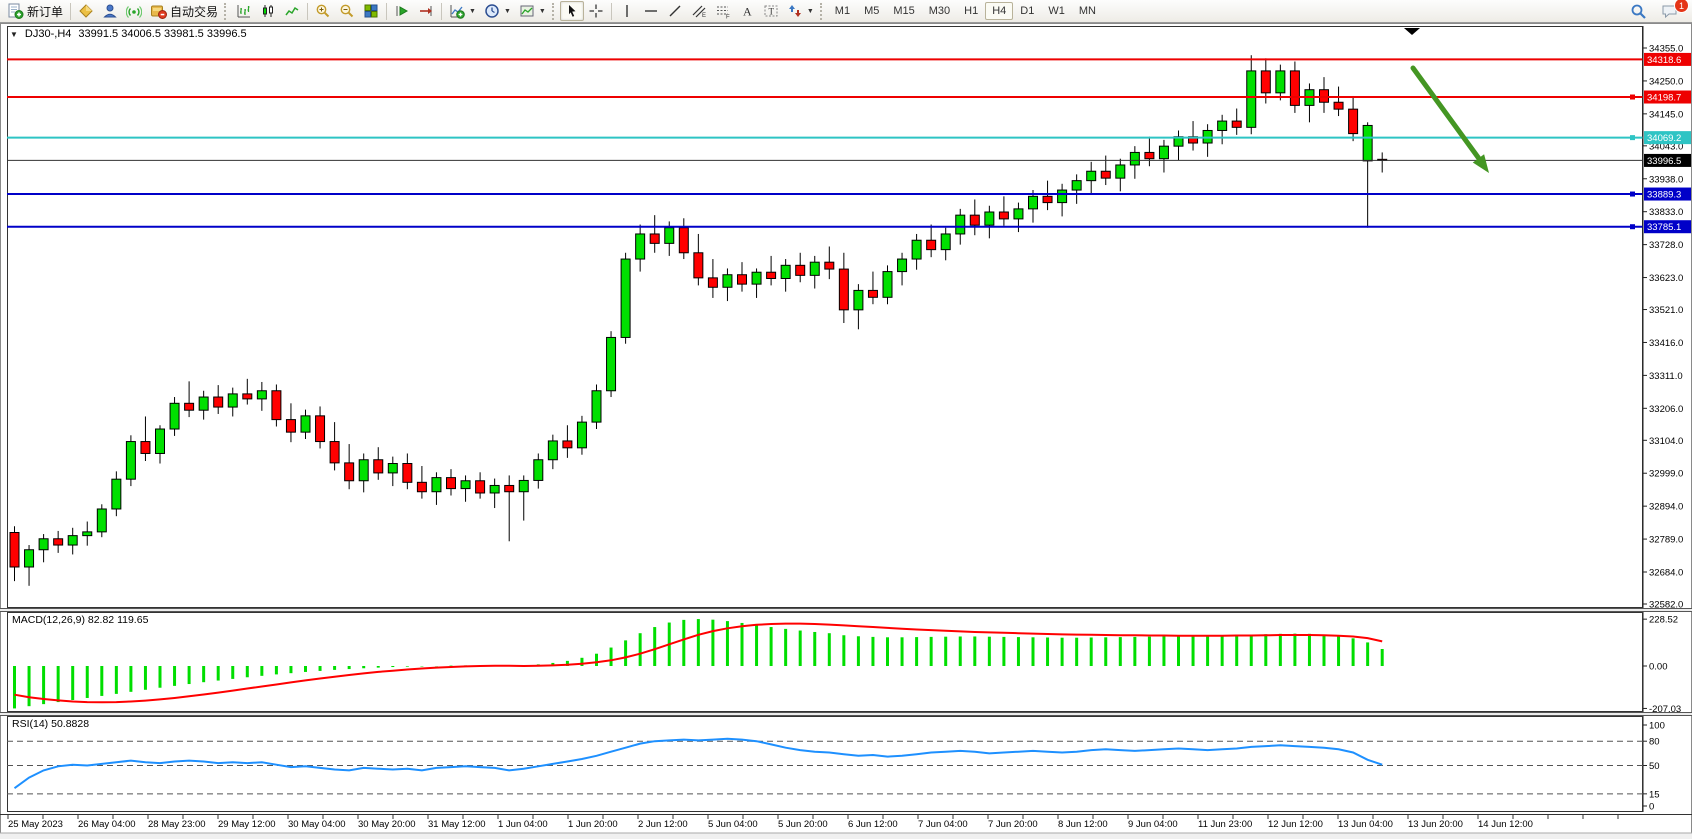  I want to click on time-axis-label: 31 May 12:00, so click(457, 824).